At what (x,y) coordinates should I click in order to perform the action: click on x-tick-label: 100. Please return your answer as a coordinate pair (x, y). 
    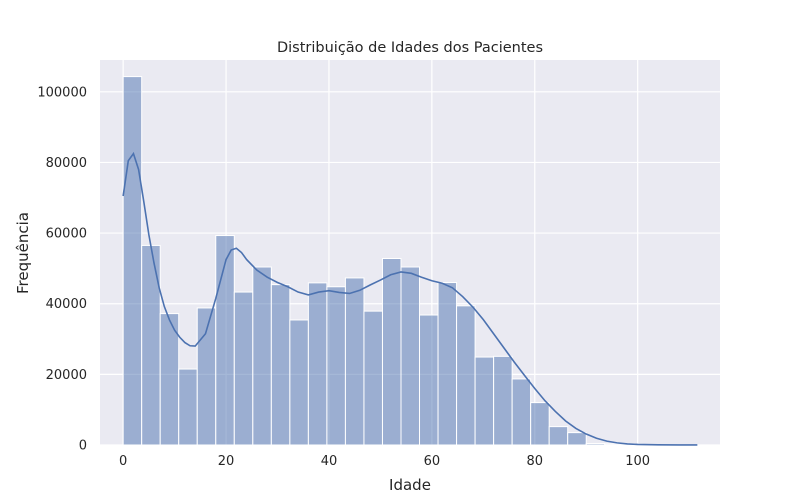
    Looking at the image, I should click on (637, 461).